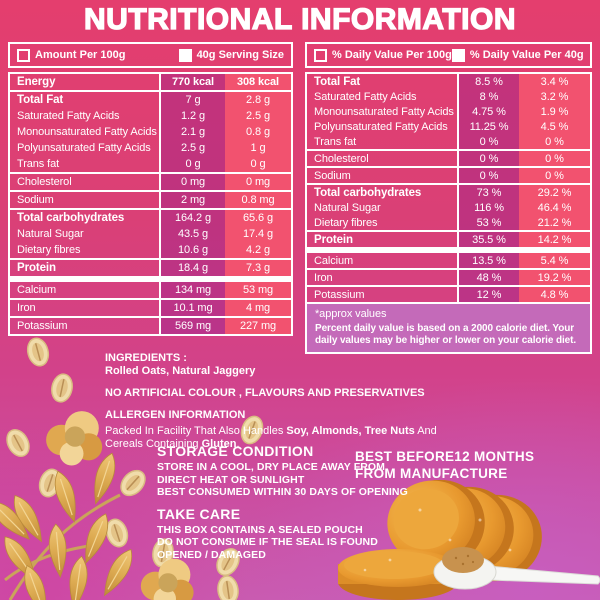 This screenshot has width=600, height=600. I want to click on nutrient-row: Sodium 2 mg 0.8 mg, so click(150, 200).